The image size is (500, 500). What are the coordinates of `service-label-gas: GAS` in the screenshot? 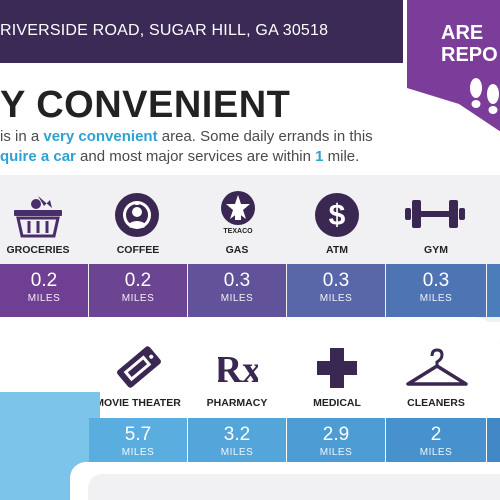 It's located at (237, 250).